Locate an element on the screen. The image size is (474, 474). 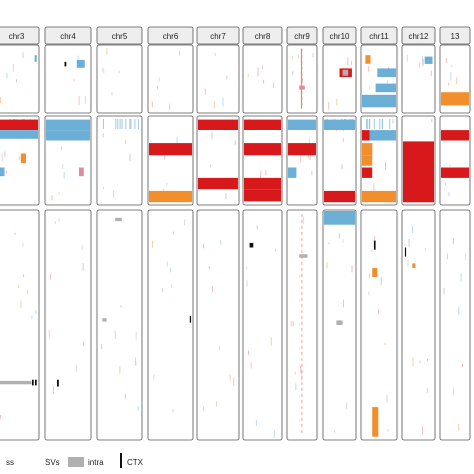
legend: ss SVs intra CTX is located at coordinates (75, 460).